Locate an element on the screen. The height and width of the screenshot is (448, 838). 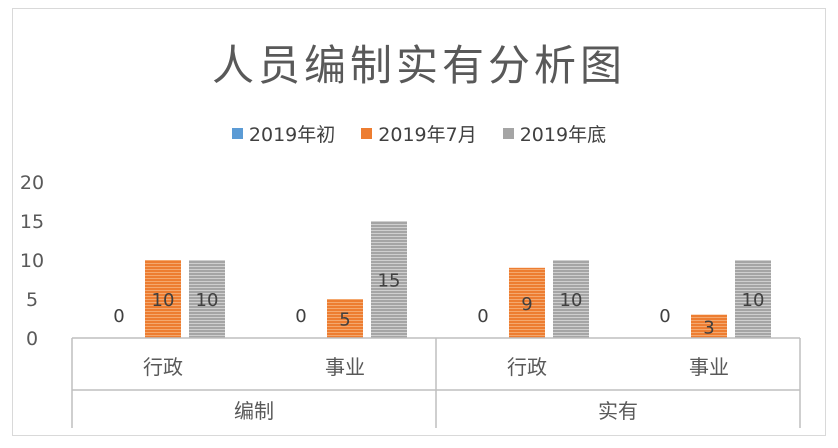
data-label-s2-c0: 10 is located at coordinates (207, 300).